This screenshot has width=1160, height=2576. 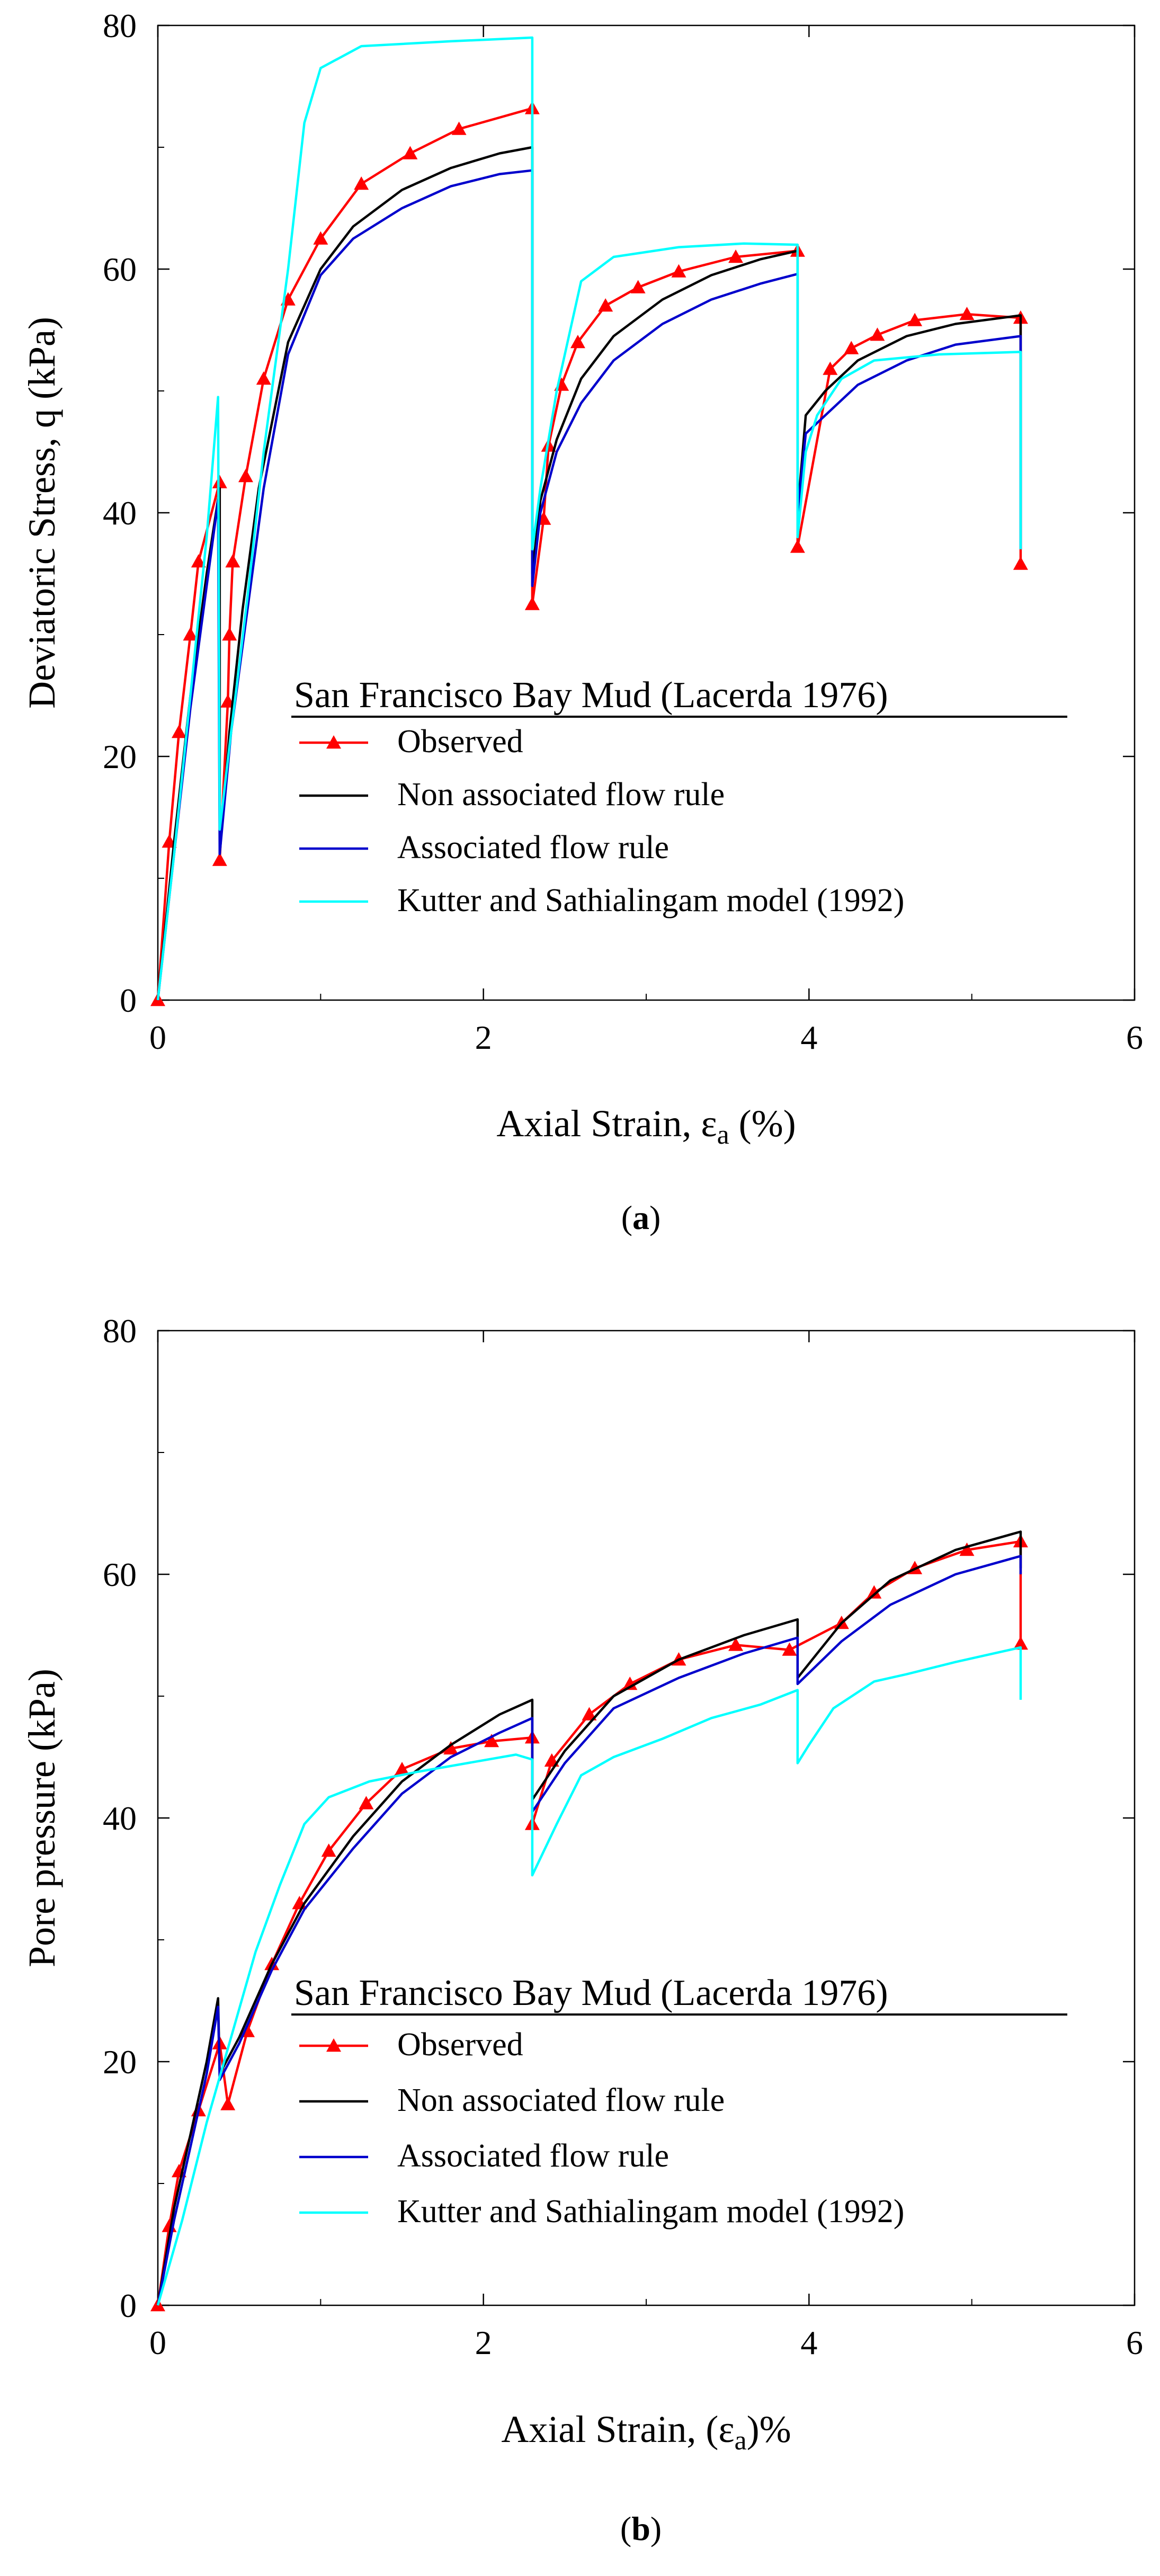 What do you see at coordinates (42, 513) in the screenshot?
I see `y-axis-title: Deviatoric Stress, q (kPa)` at bounding box center [42, 513].